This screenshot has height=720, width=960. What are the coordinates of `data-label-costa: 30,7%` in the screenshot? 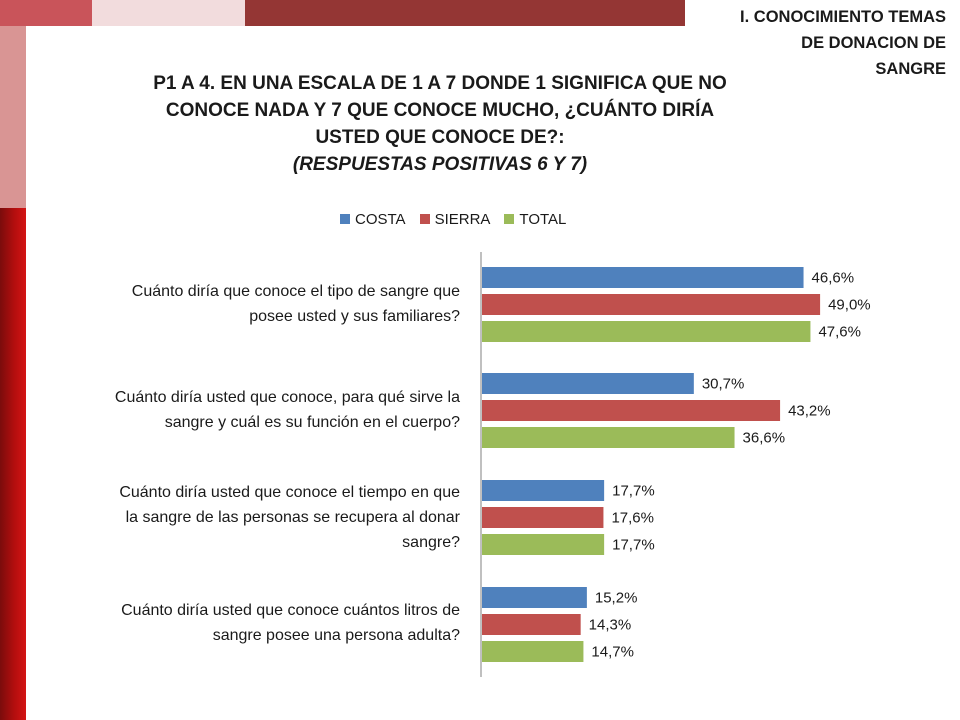 It's located at (723, 384).